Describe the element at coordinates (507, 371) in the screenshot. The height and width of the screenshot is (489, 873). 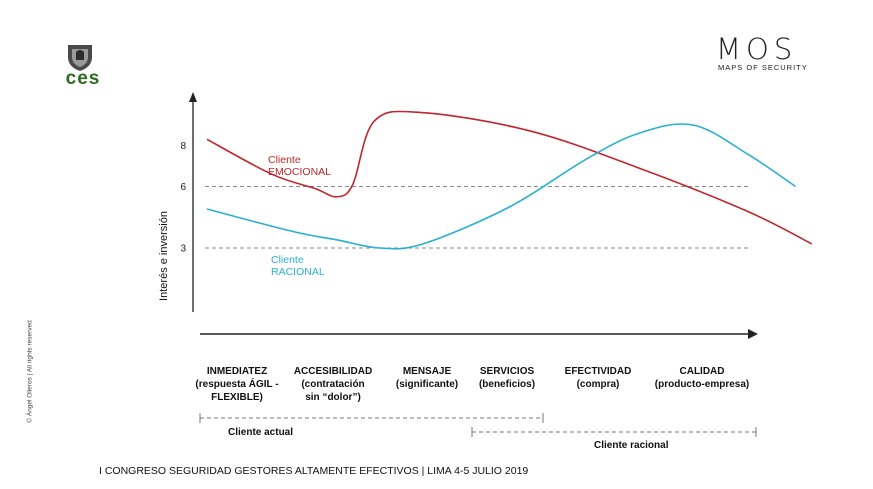
I see `category-label-line: SERVICIOS` at that location.